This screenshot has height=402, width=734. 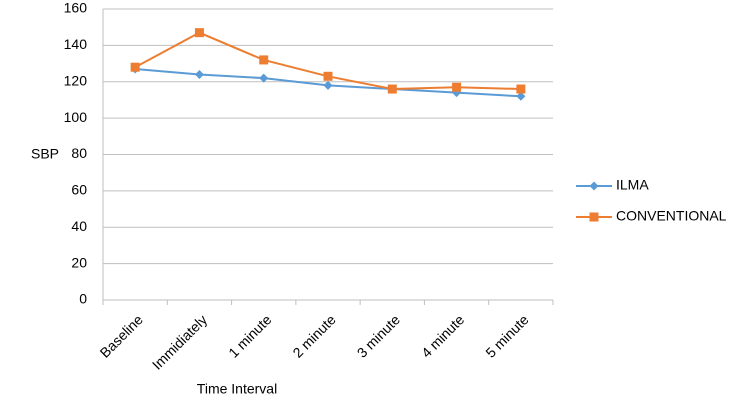 I want to click on y-tick-label: 0, so click(x=83, y=299).